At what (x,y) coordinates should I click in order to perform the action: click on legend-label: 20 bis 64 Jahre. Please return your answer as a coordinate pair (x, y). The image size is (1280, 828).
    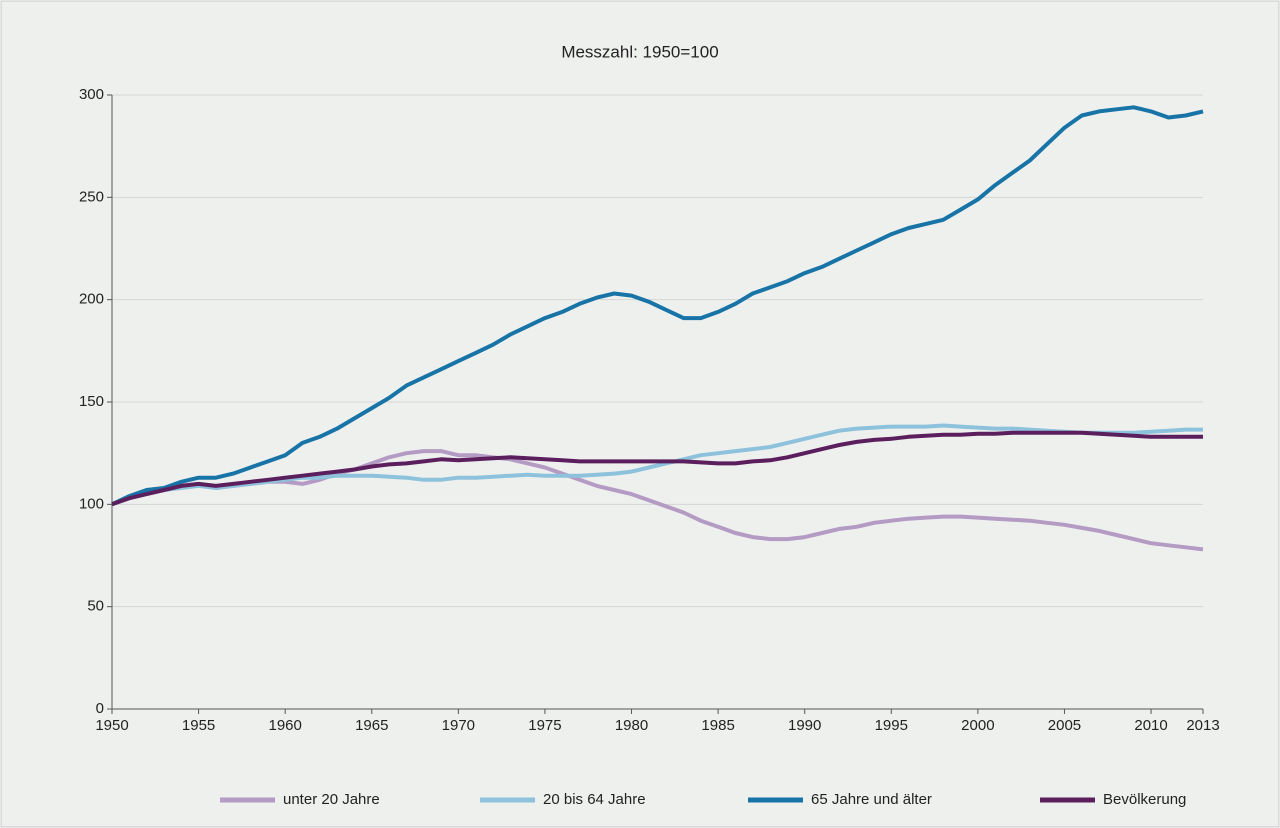
    Looking at the image, I should click on (594, 799).